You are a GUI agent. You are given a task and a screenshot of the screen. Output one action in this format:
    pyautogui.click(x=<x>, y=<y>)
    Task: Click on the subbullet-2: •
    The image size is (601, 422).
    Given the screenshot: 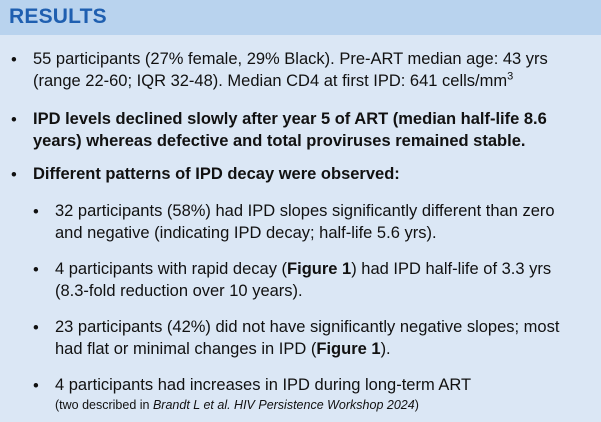 What is the action you would take?
    pyautogui.click(x=36, y=270)
    